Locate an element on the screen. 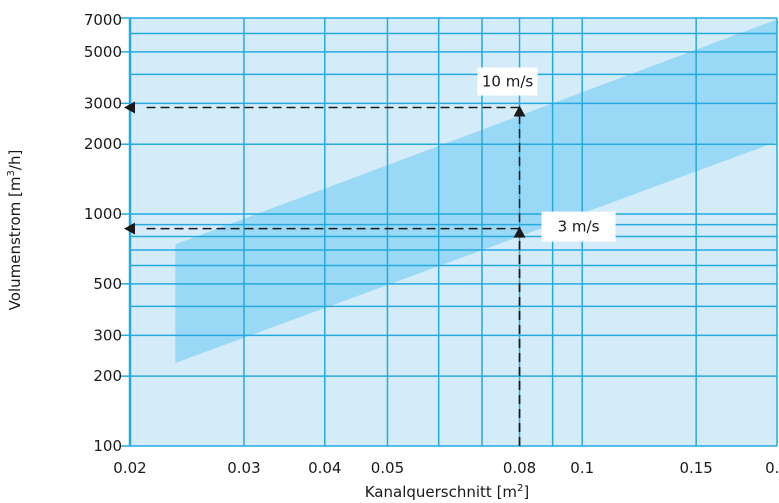 The image size is (779, 503). annotation-label: 3 m/s is located at coordinates (579, 227).